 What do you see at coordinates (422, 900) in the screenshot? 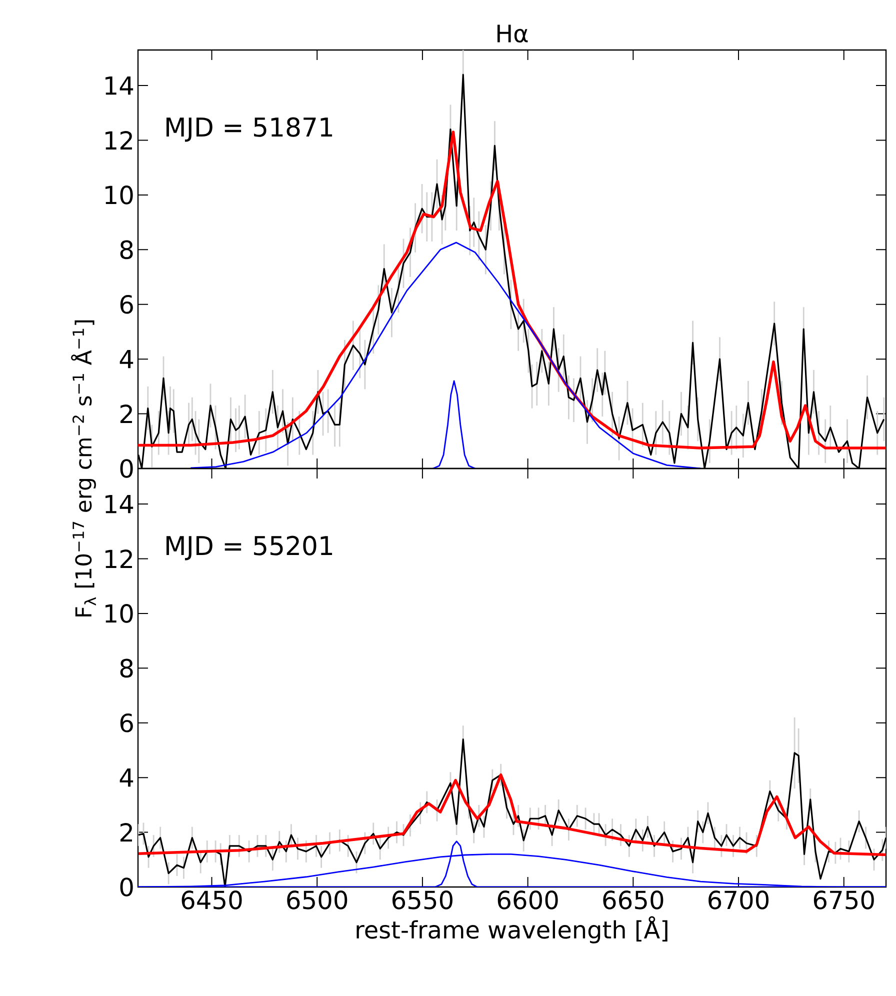
I see `x-tick-label: 6550` at bounding box center [422, 900].